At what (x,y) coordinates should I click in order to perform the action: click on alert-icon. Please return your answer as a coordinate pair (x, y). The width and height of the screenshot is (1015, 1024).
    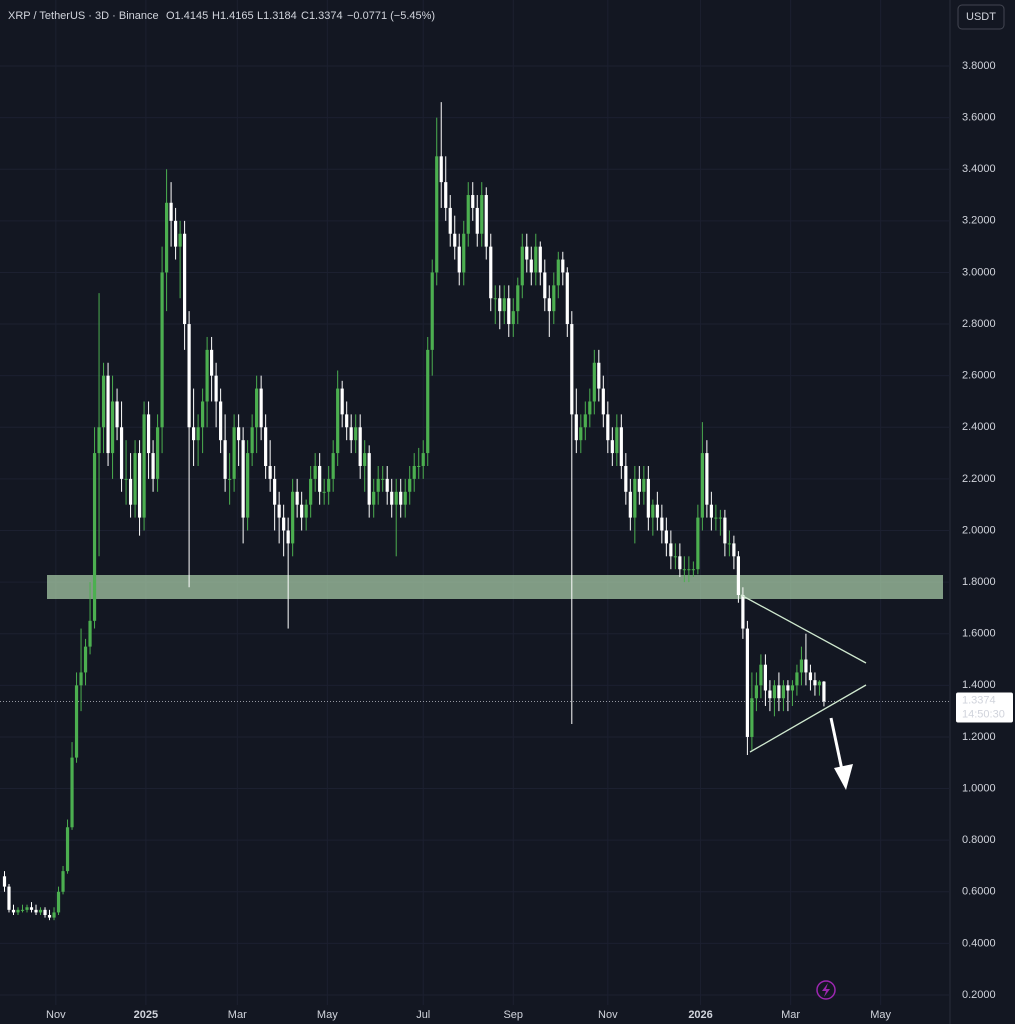
    Looking at the image, I should click on (826, 990).